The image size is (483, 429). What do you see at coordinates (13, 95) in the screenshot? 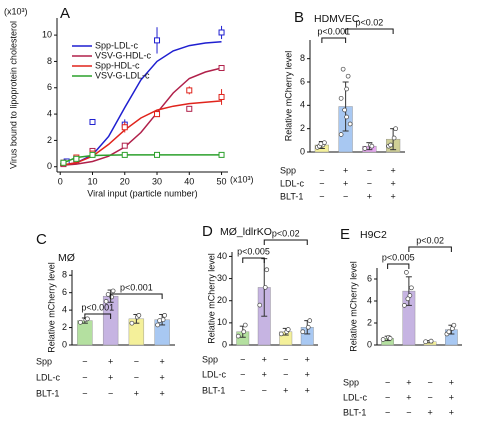
I see `y-axis-label: Virus bound to lipoprotein cholesterol` at bounding box center [13, 95].